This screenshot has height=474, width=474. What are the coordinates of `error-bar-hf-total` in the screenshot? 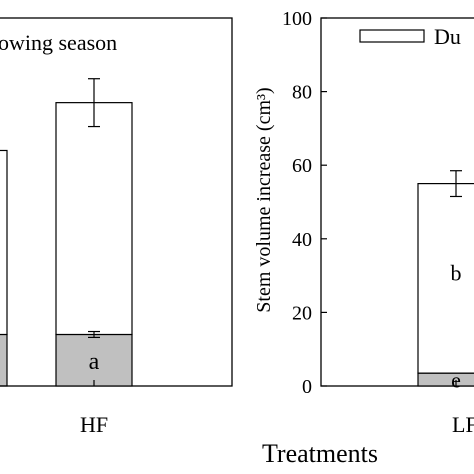 It's located at (94, 103).